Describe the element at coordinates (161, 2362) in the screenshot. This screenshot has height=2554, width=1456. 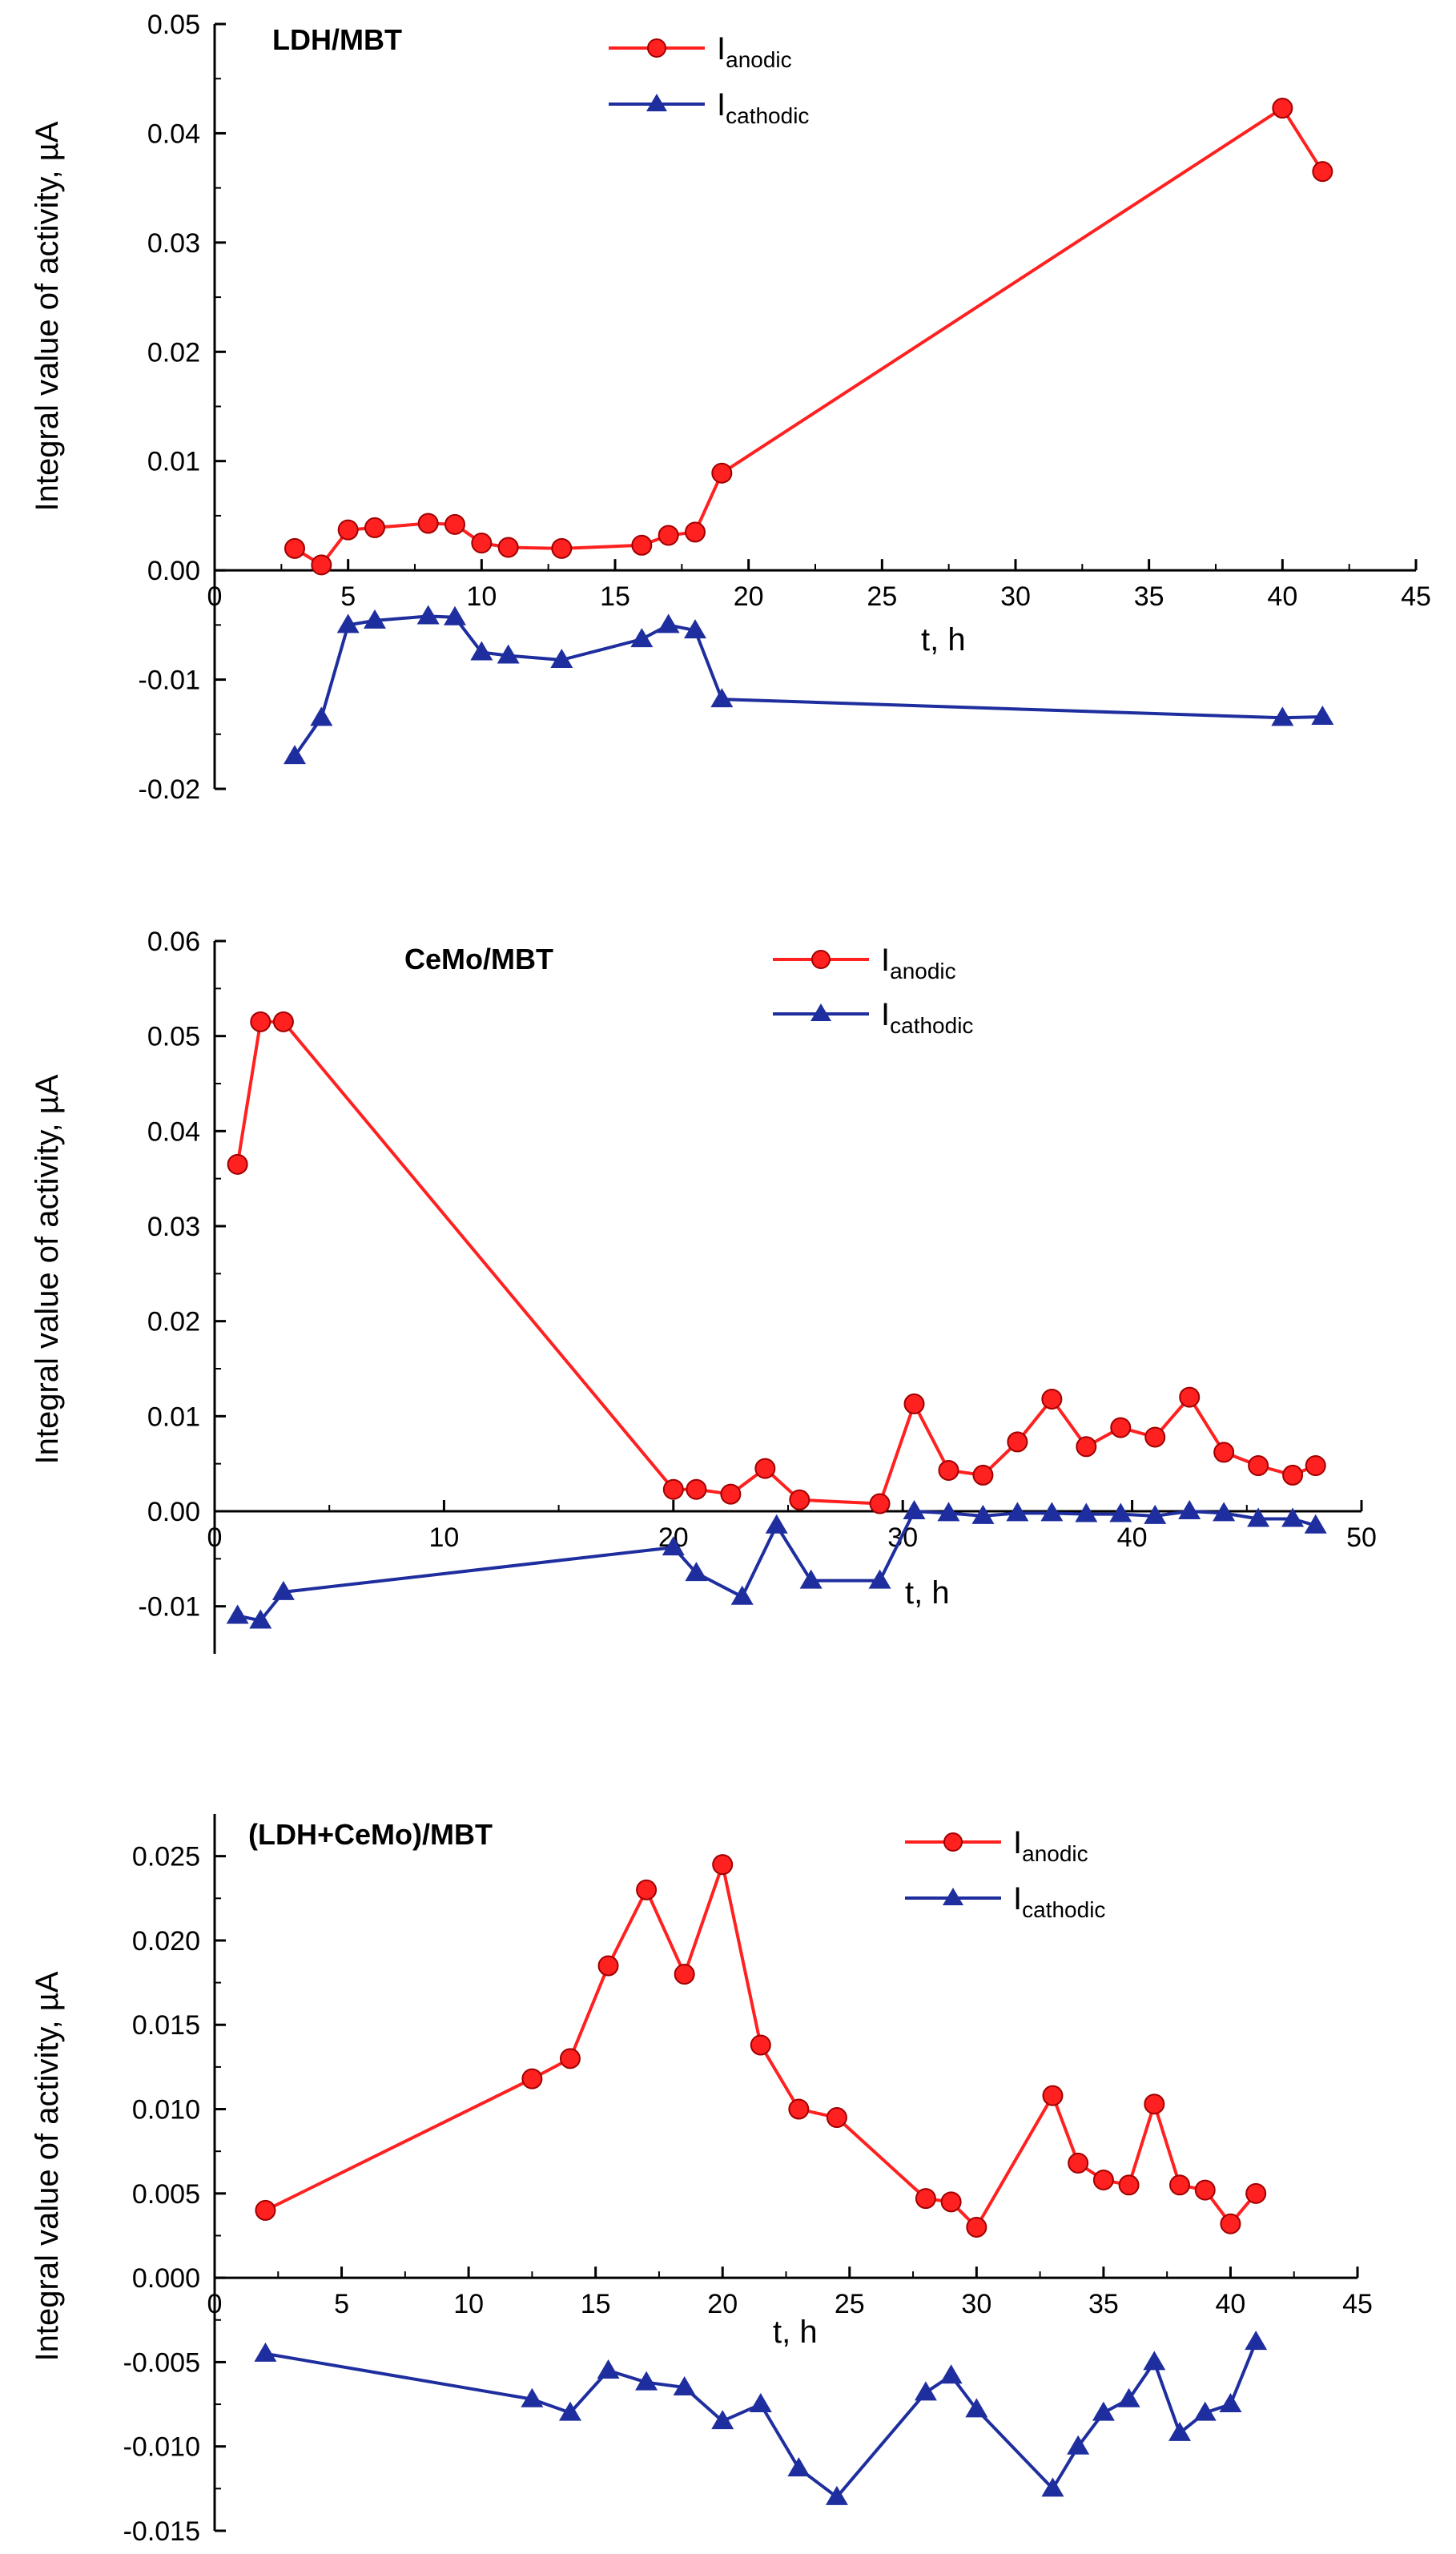
I see `y-tick-label: -0.005` at that location.